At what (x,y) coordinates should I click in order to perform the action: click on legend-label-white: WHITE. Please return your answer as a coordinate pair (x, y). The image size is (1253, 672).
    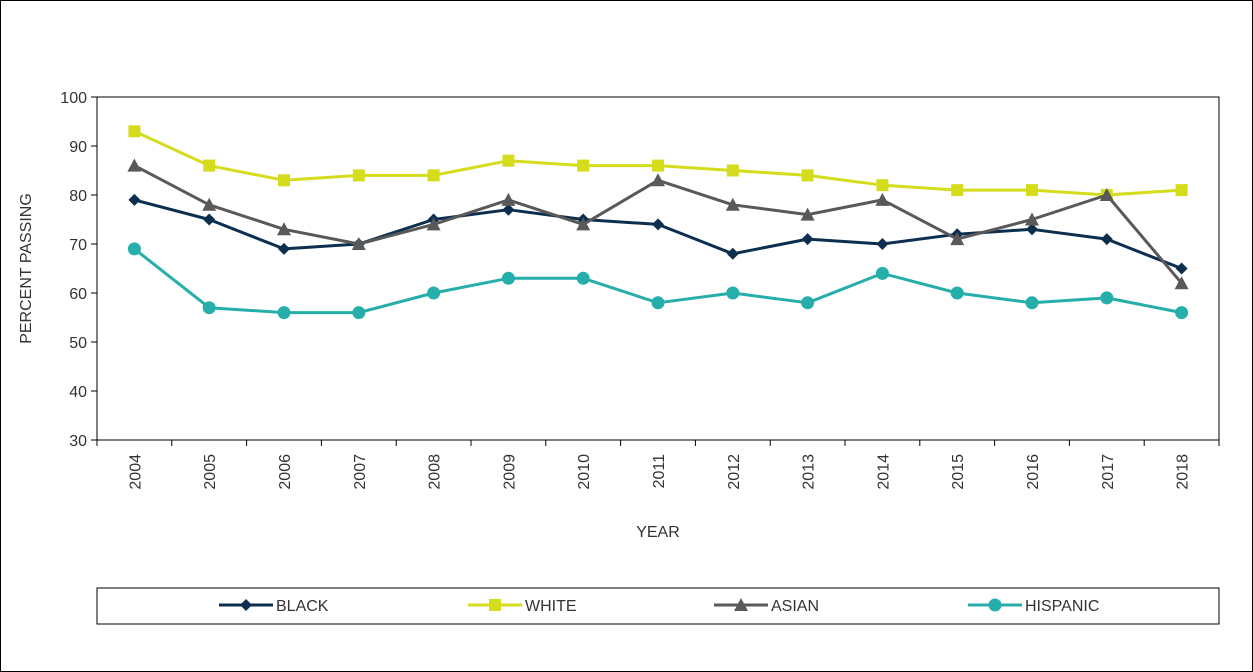
    Looking at the image, I should click on (551, 606).